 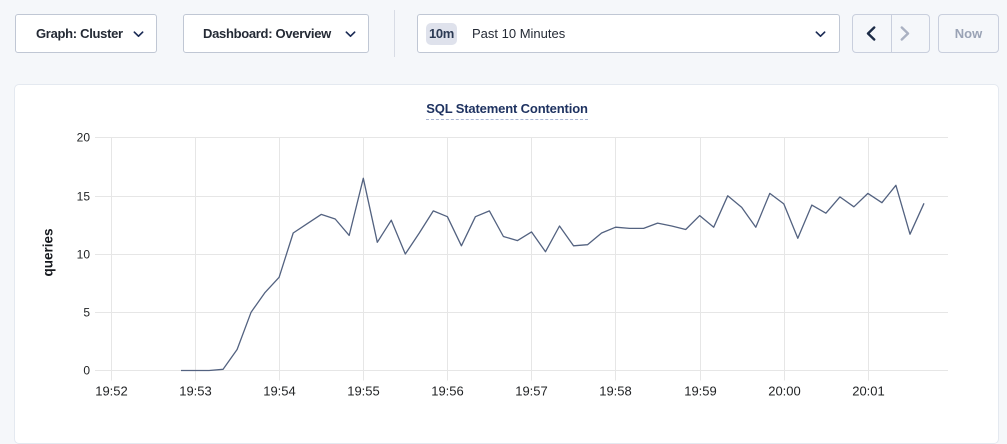 I want to click on svg-text: 0, so click(x=86, y=371).